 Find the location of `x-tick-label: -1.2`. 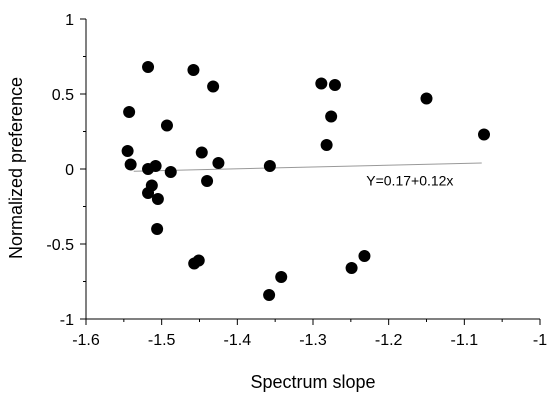

x-tick-label: -1.2 is located at coordinates (389, 340).